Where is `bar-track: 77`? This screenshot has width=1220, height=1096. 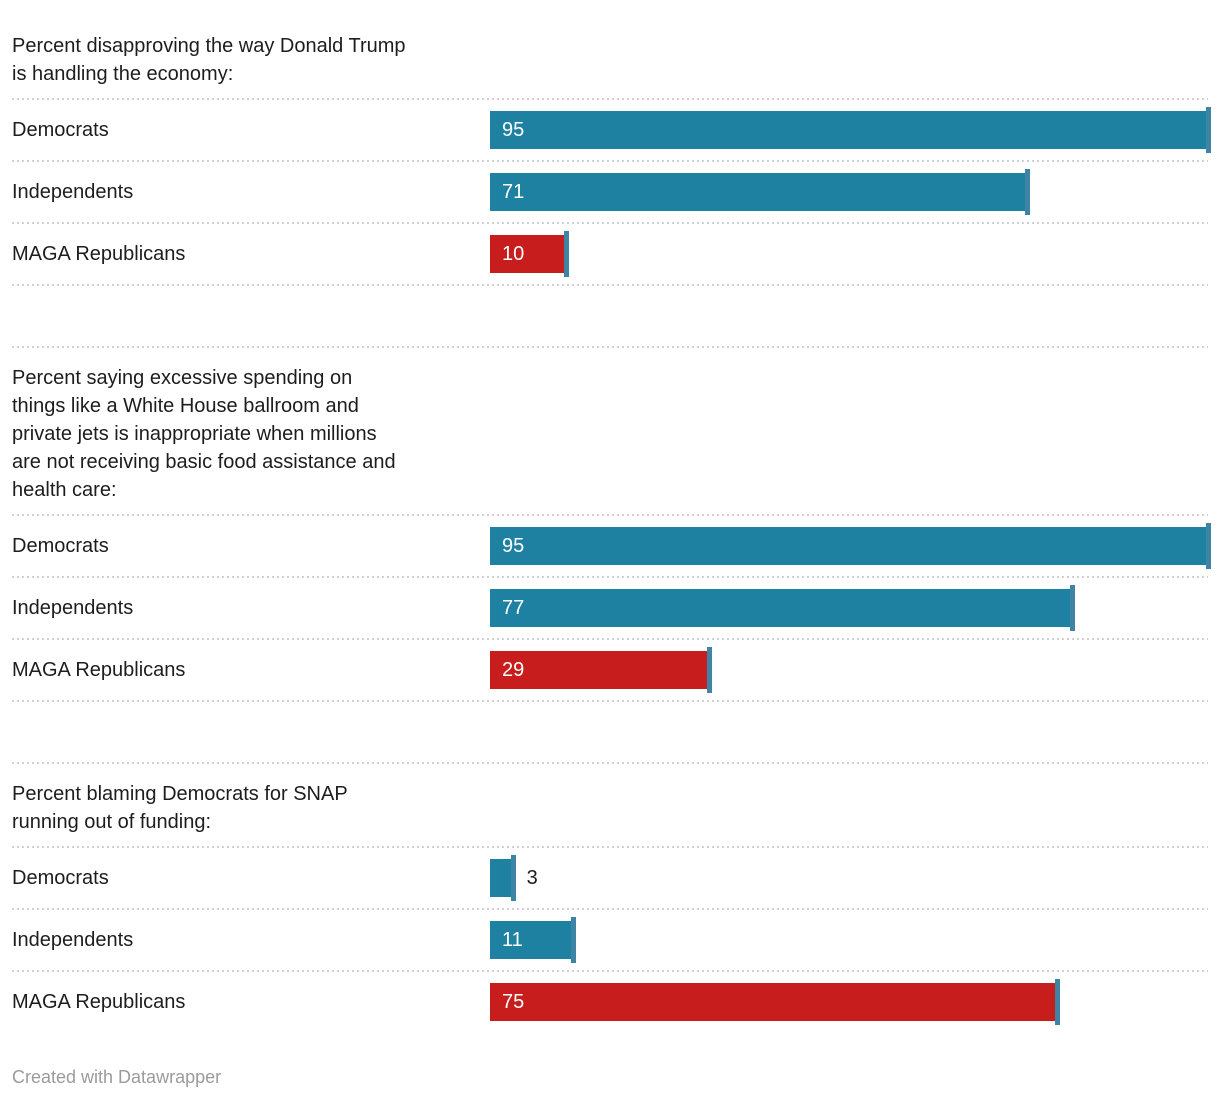 bar-track: 77 is located at coordinates (849, 608).